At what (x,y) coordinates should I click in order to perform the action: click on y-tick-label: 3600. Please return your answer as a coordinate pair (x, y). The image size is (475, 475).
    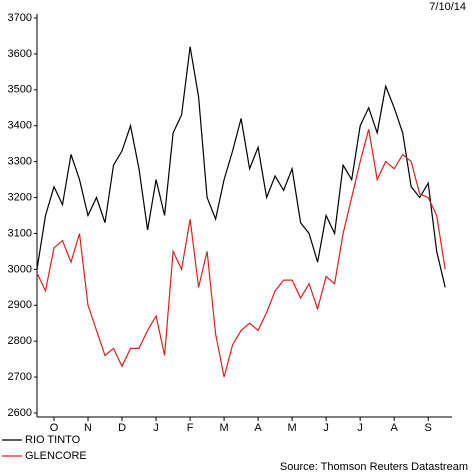
    Looking at the image, I should click on (20, 54).